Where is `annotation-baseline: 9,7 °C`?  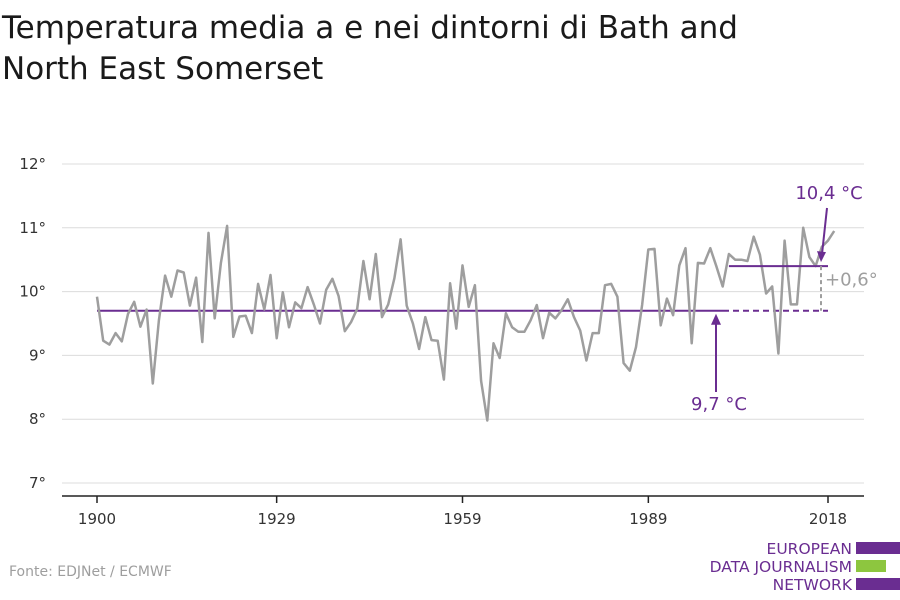 annotation-baseline: 9,7 °C is located at coordinates (719, 364).